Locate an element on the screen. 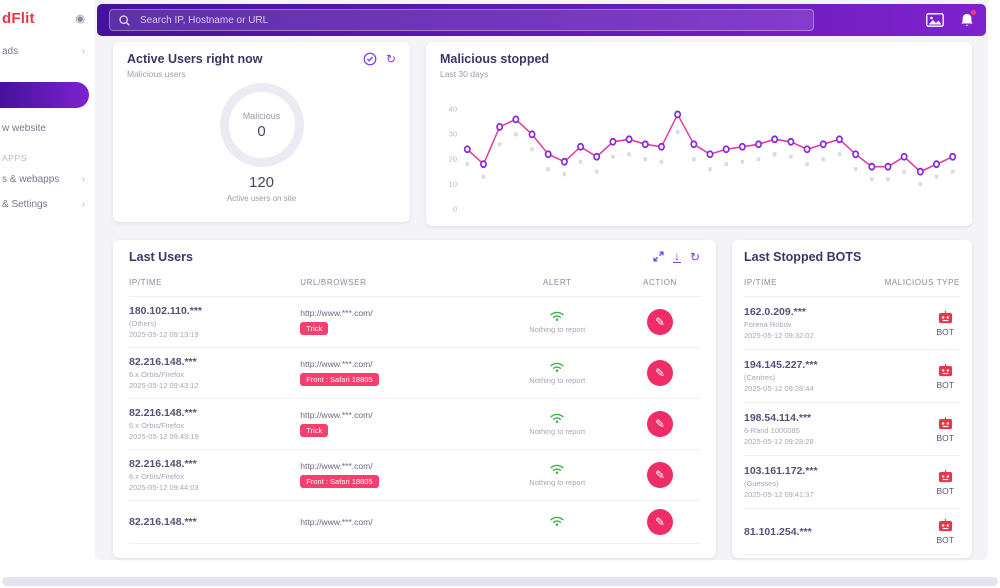 The width and height of the screenshot is (1000, 588). search-box is located at coordinates (461, 20).